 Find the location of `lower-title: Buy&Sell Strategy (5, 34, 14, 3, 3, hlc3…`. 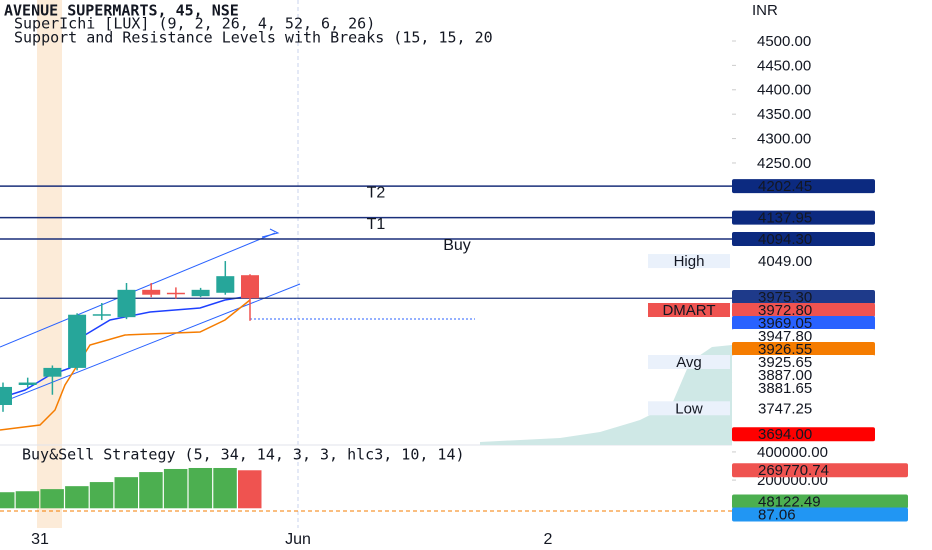

lower-title: Buy&Sell Strategy (5, 34, 14, 3, 3, hlc3… is located at coordinates (243, 455).